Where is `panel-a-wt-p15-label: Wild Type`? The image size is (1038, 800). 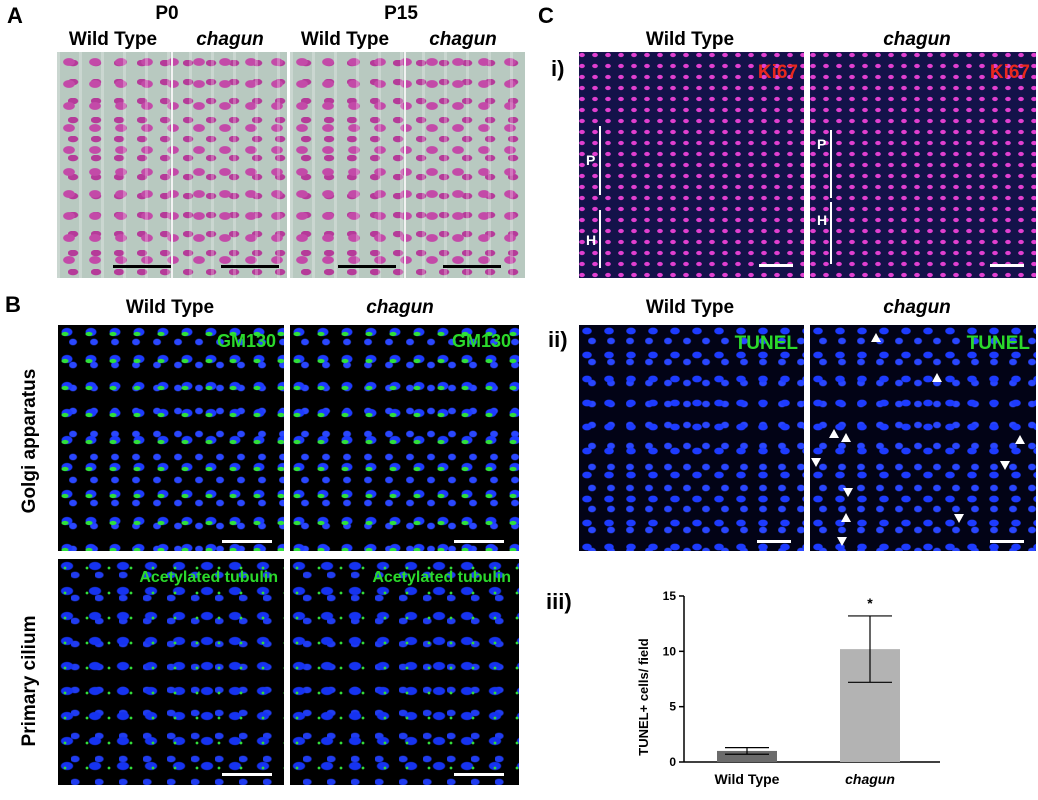
panel-a-wt-p15-label: Wild Type is located at coordinates (345, 39).